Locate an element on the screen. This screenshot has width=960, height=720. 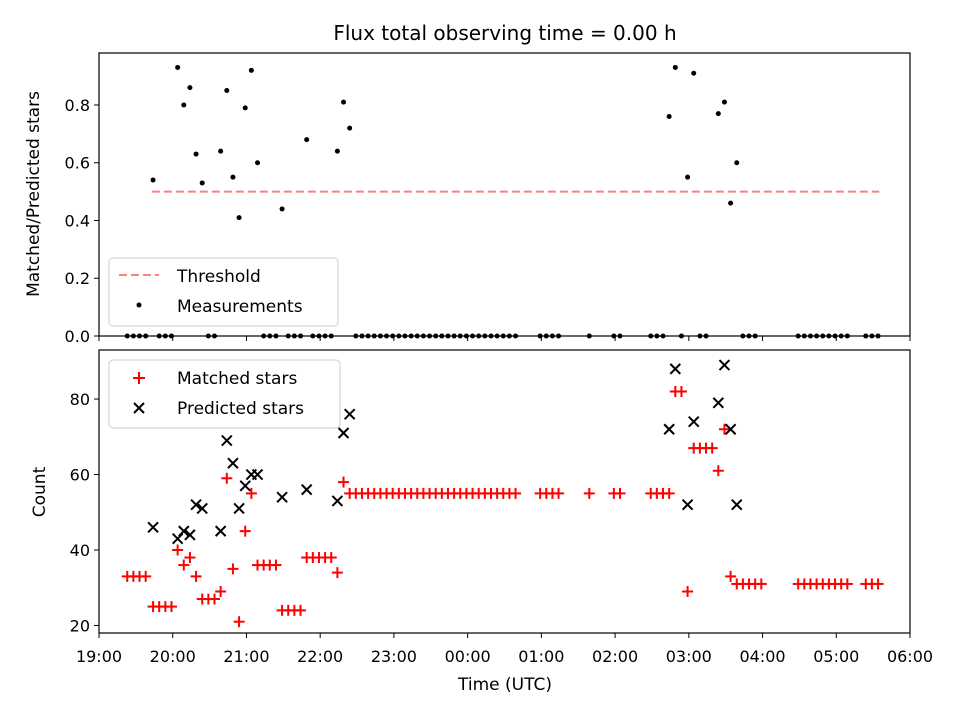
threshold-legend-label: Threshold is located at coordinates (218, 277).